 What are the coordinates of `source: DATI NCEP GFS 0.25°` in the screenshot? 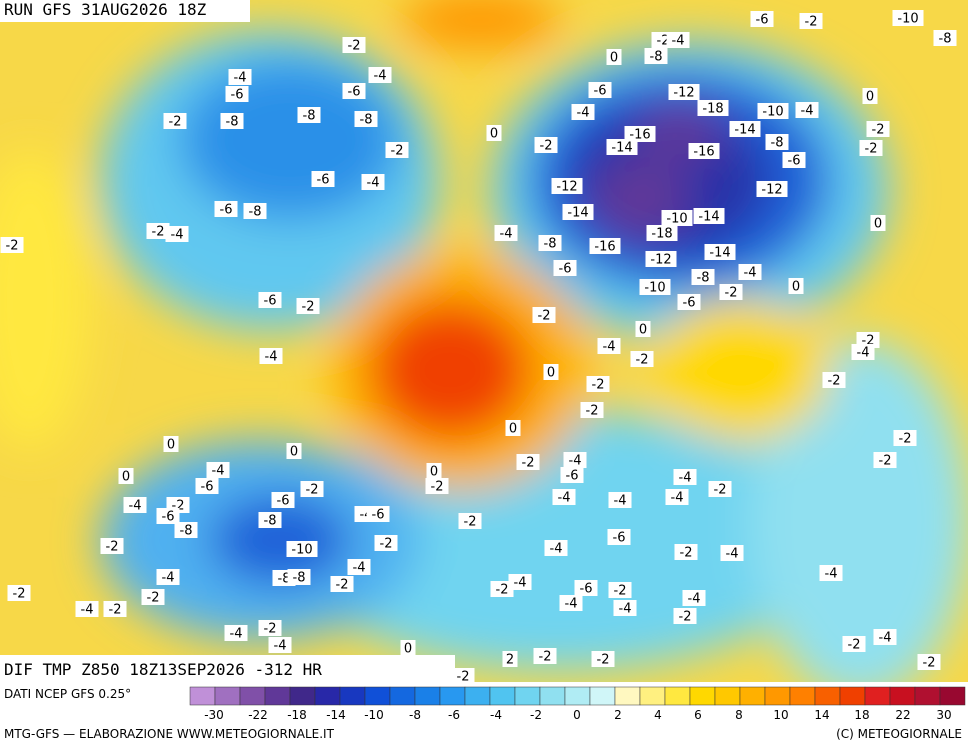 It's located at (67, 694).